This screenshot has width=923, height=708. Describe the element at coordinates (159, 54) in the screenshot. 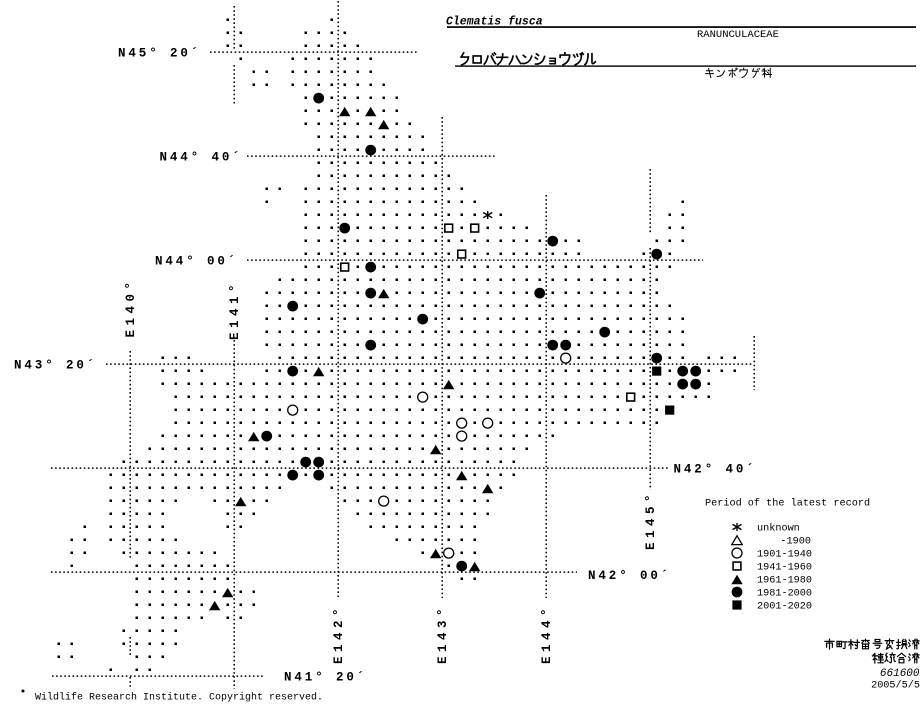

I see `svg-text: N45° 20´` at that location.